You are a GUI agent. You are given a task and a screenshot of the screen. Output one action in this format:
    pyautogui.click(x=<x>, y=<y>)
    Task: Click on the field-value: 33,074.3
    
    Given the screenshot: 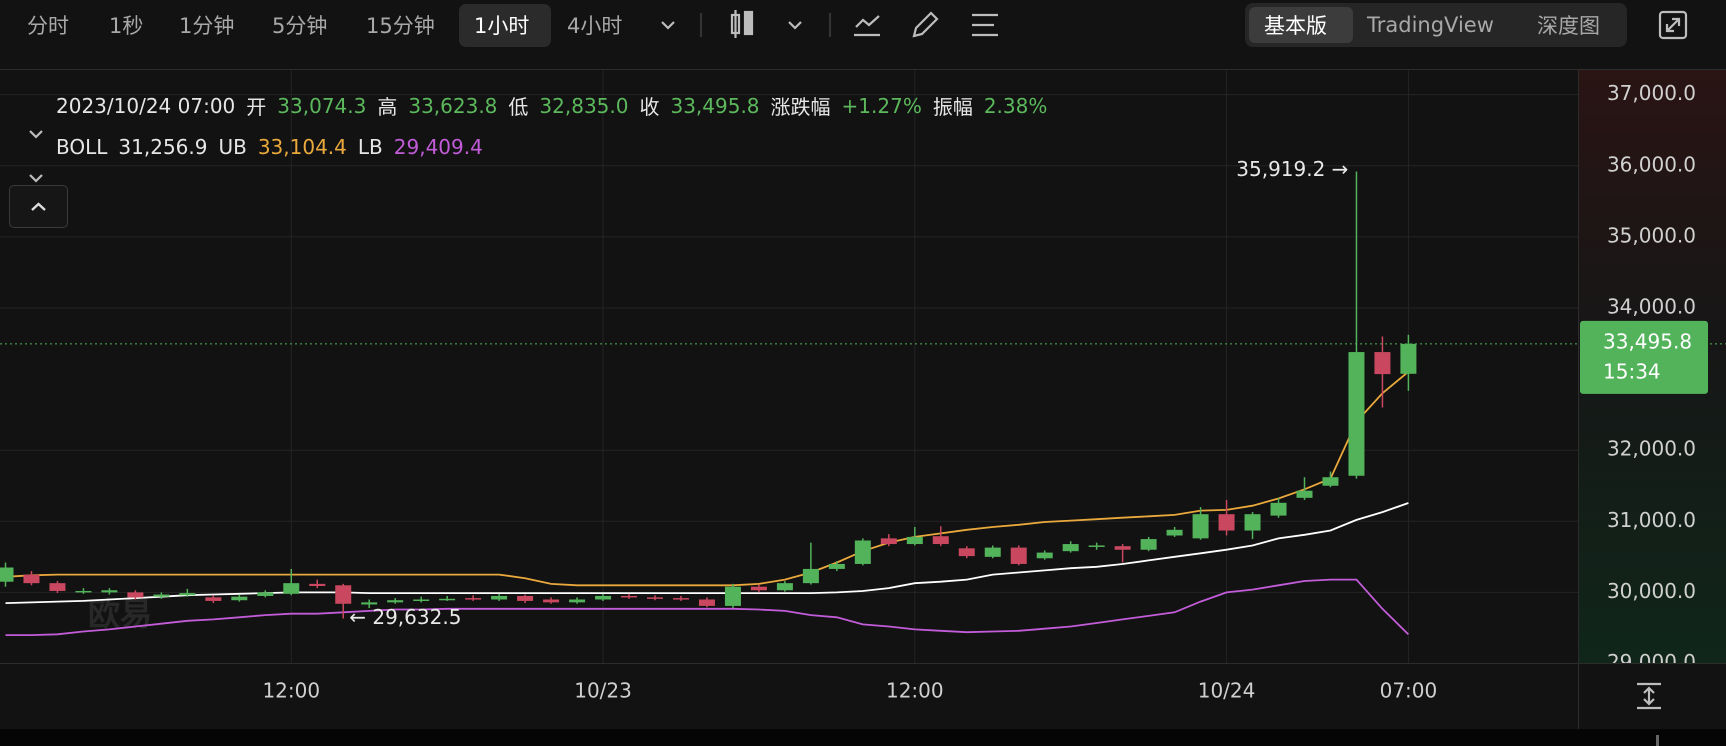 What is the action you would take?
    pyautogui.click(x=322, y=105)
    